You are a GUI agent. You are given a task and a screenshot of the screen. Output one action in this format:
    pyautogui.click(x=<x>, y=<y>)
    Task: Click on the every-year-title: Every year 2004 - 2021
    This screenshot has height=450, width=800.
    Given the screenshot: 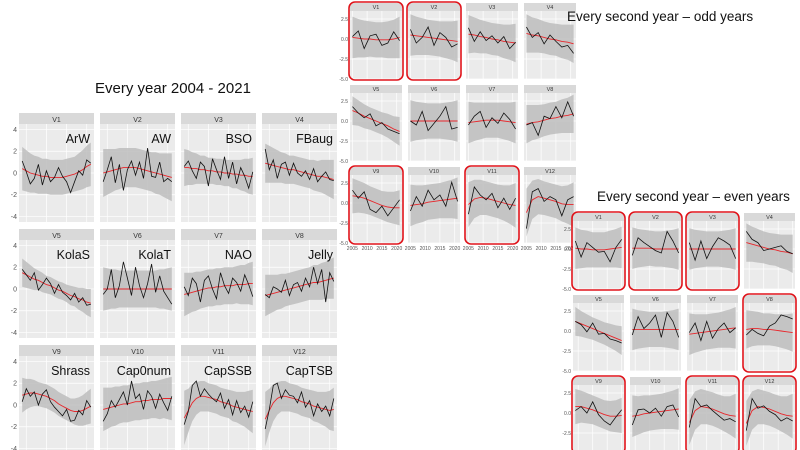 What is the action you would take?
    pyautogui.click(x=173, y=88)
    